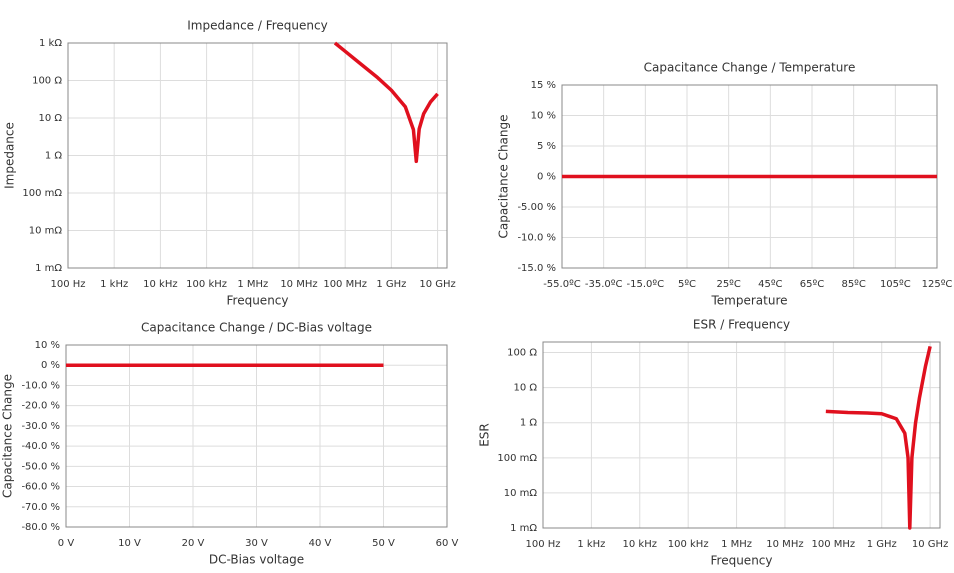 The image size is (954, 573). What do you see at coordinates (741, 325) in the screenshot?
I see `chart-title: ESR / Frequency` at bounding box center [741, 325].